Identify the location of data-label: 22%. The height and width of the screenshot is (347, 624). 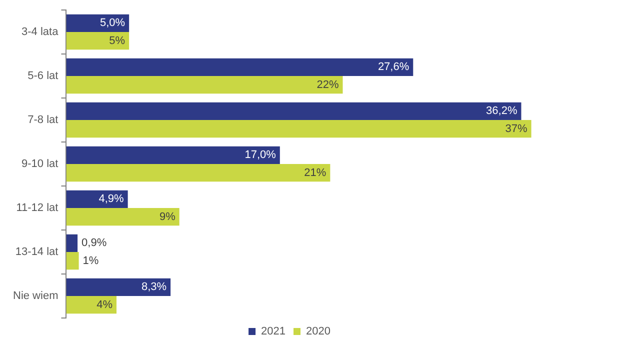
(327, 84).